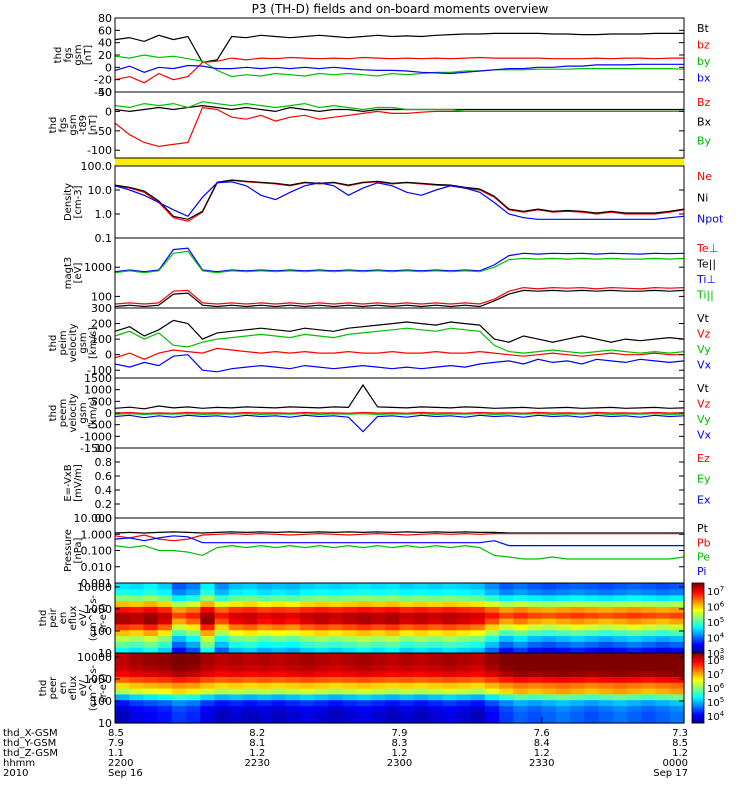  I want to click on colorbar-tick-label: 105, so click(715, 622).